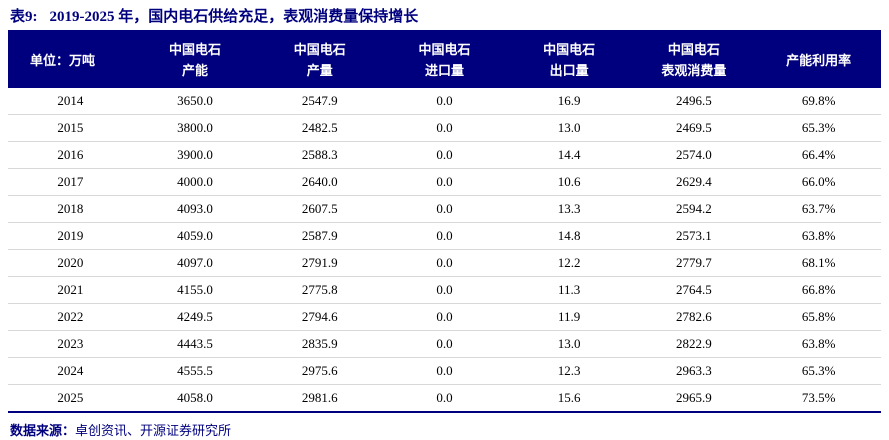 The height and width of the screenshot is (440, 889). What do you see at coordinates (319, 100) in the screenshot?
I see `value-cell: 2547.9` at bounding box center [319, 100].